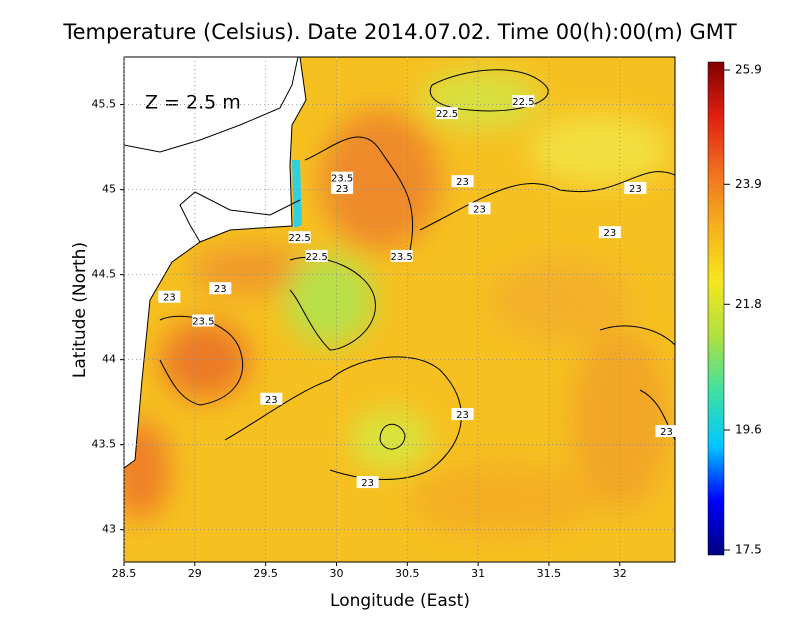 This screenshot has height=618, width=800. What do you see at coordinates (265, 573) in the screenshot?
I see `x-tick-label: 29.5` at bounding box center [265, 573].